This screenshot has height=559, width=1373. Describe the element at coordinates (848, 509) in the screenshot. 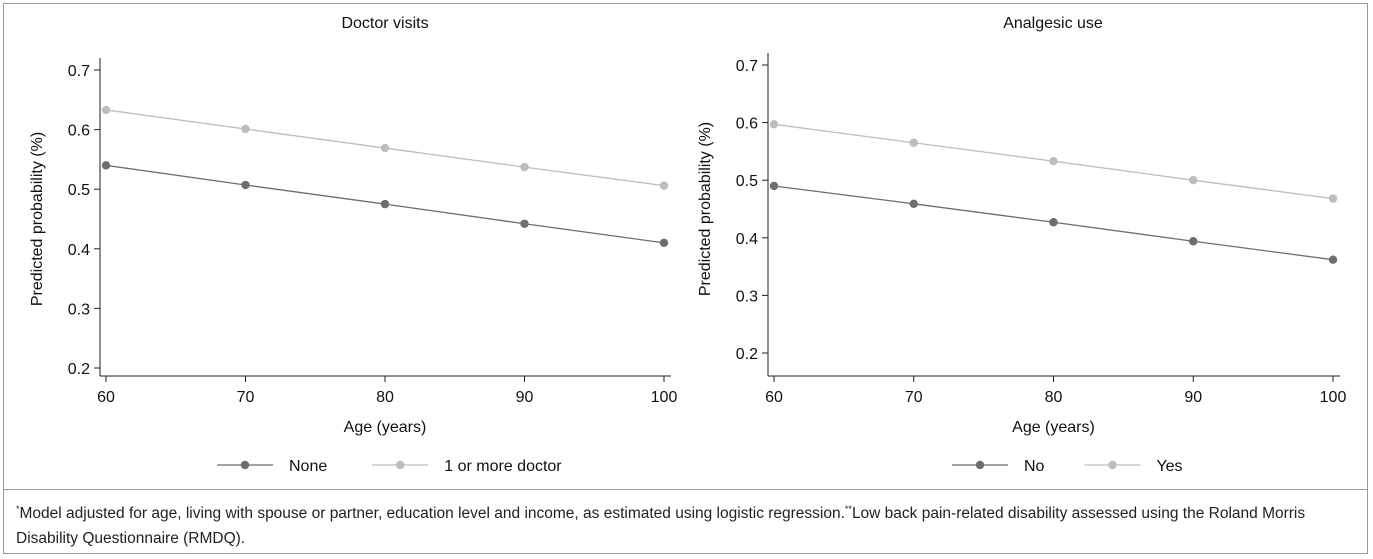

I see `footnote-mark-2: **` at that location.